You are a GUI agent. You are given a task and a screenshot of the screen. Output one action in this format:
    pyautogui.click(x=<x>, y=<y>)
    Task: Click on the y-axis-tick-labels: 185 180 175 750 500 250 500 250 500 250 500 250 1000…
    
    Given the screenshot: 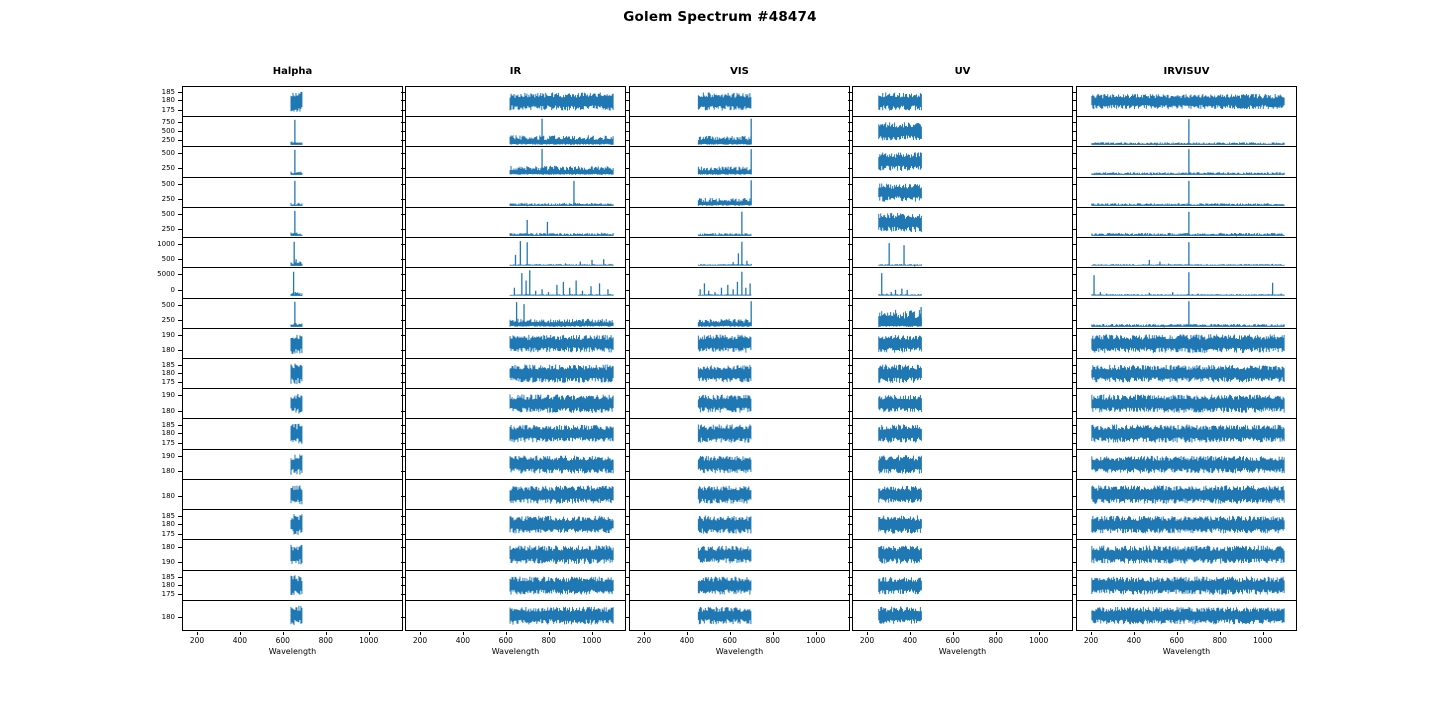 What is the action you would take?
    pyautogui.click(x=150, y=358)
    